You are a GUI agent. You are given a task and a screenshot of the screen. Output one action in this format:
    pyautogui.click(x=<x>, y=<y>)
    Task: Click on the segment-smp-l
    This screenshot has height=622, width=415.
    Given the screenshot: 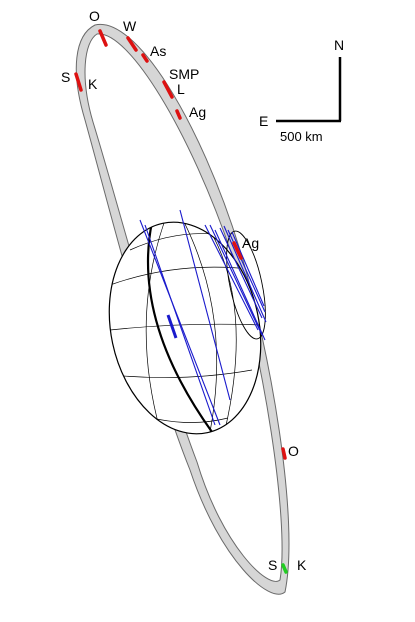 What is the action you would take?
    pyautogui.click(x=168, y=89)
    